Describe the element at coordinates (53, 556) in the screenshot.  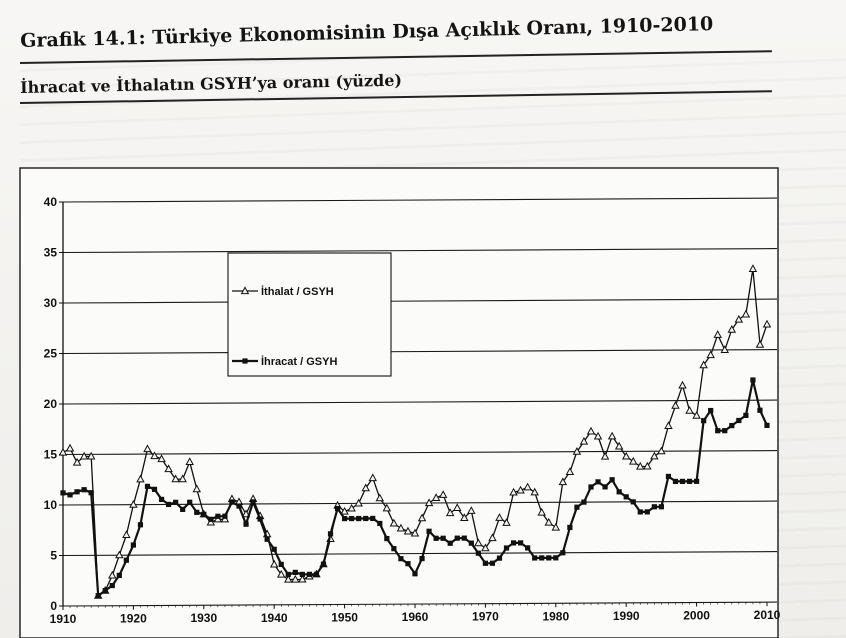
I see `y-tick-label: 5` at that location.